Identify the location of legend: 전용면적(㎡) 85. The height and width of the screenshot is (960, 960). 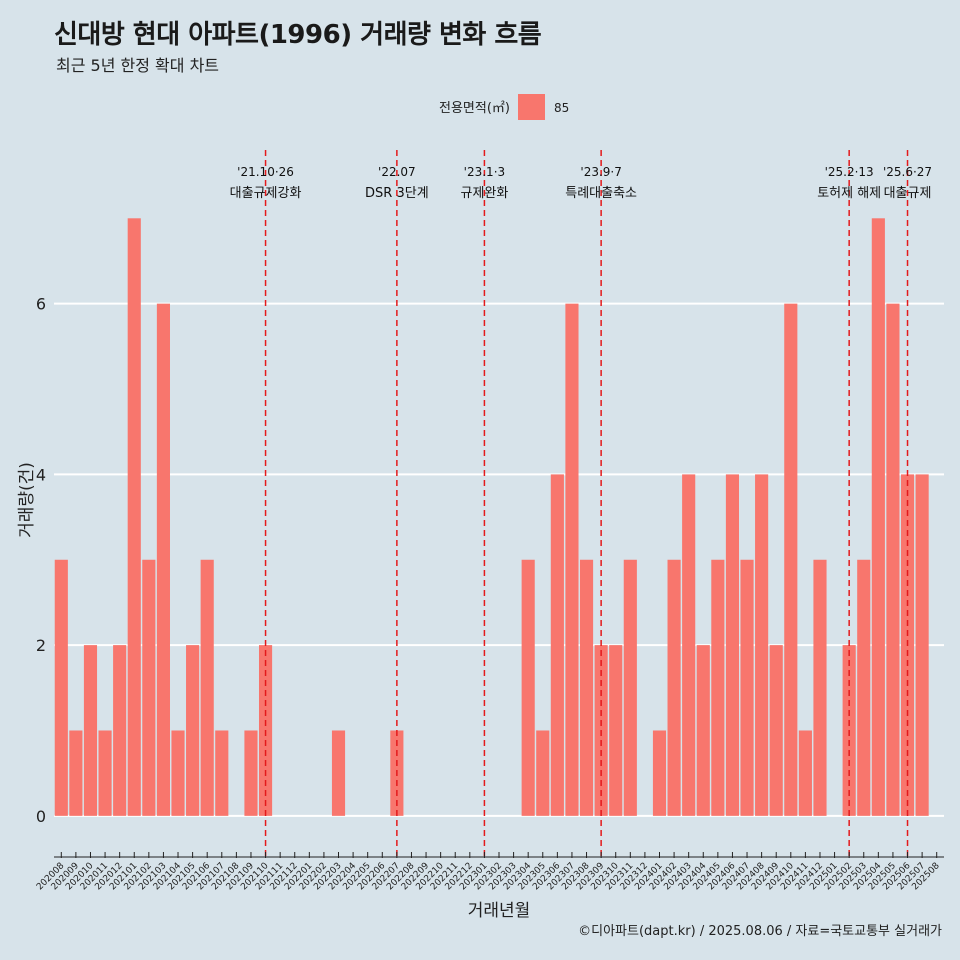
(504, 107).